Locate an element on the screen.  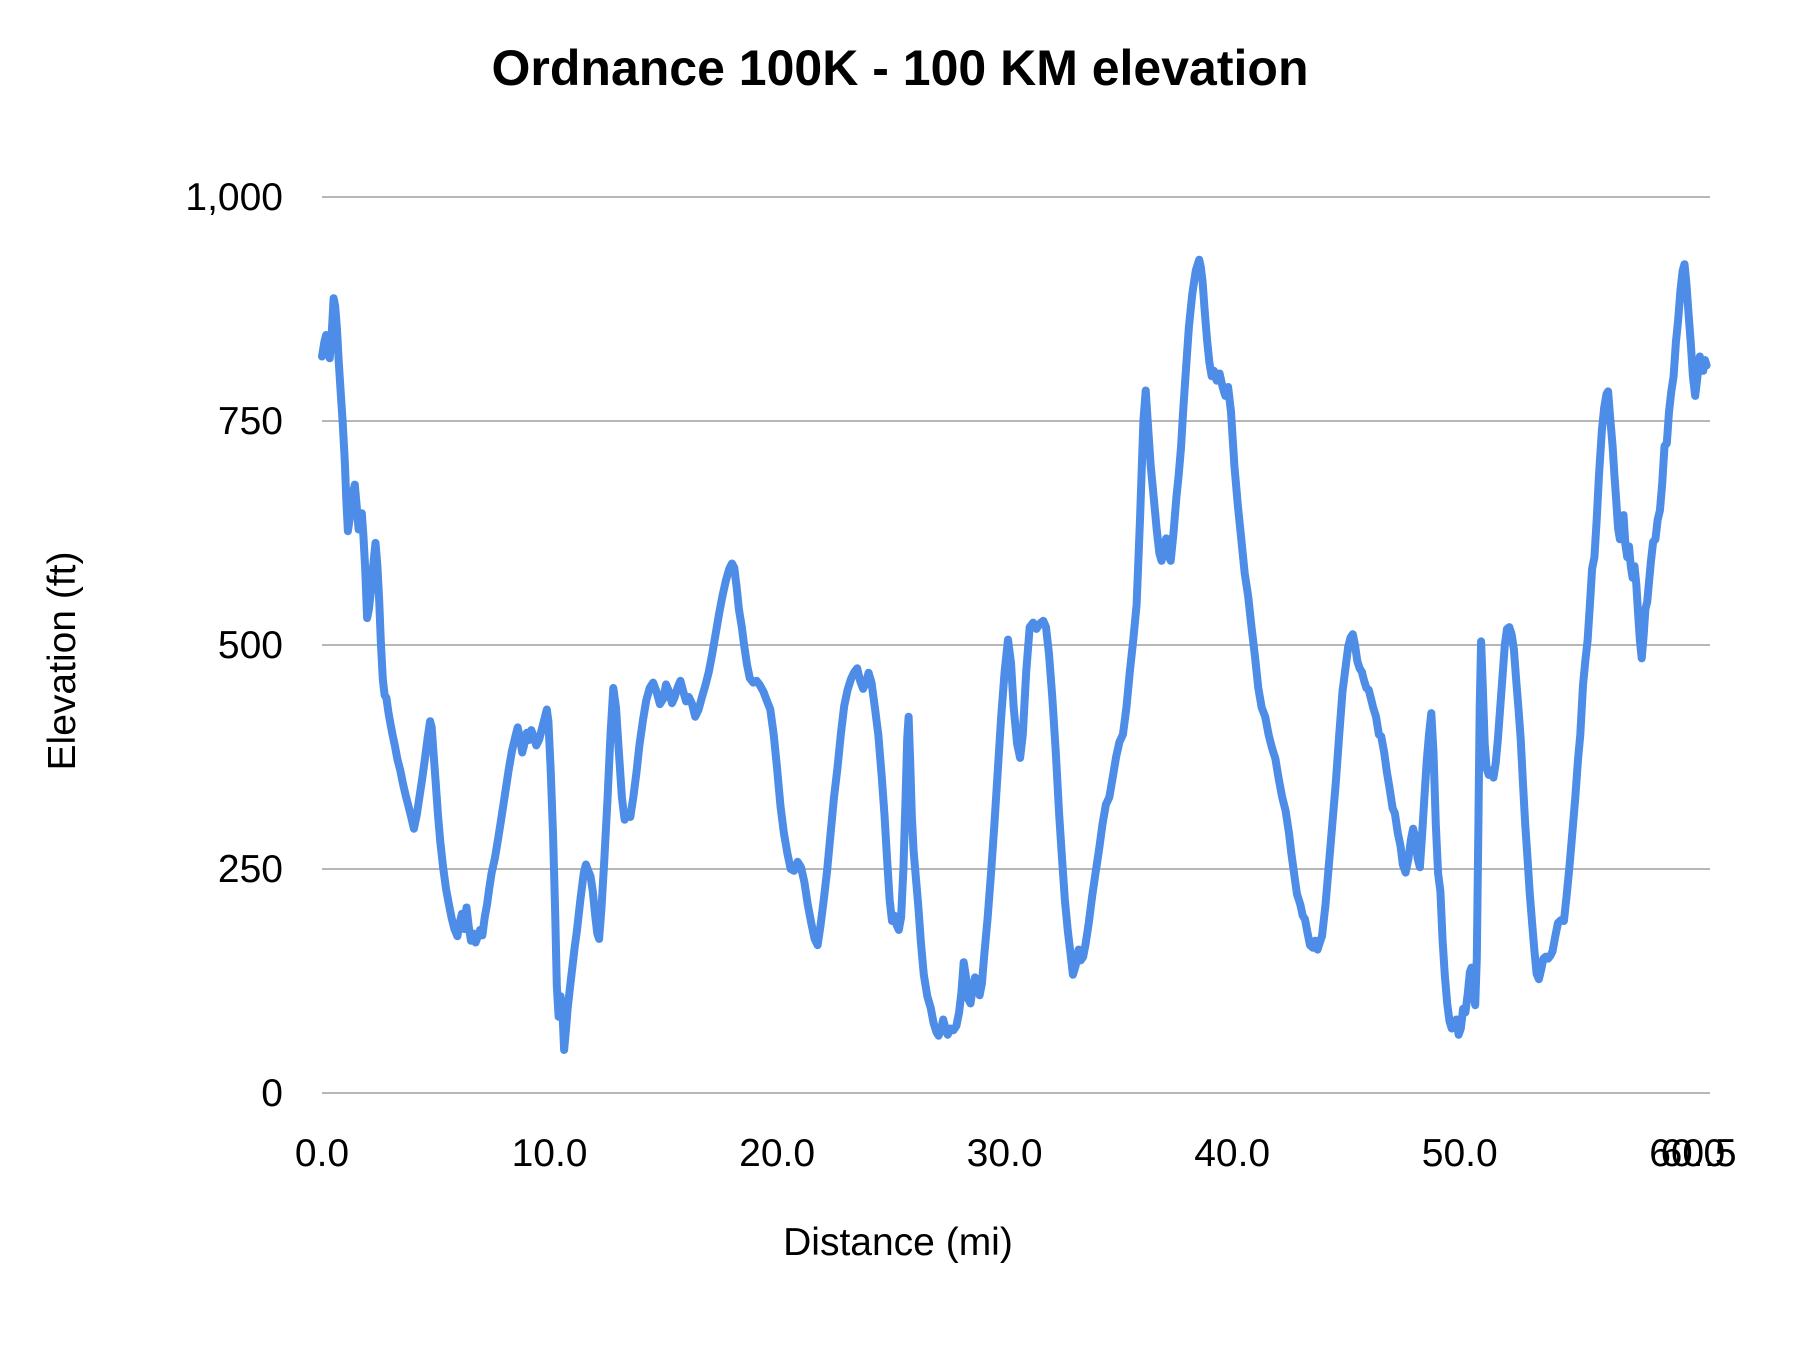
x-tick-labels-group: 0.0 10.0 20.0 30.0 40.0 50.0 60.060.5 is located at coordinates (1016, 1153).